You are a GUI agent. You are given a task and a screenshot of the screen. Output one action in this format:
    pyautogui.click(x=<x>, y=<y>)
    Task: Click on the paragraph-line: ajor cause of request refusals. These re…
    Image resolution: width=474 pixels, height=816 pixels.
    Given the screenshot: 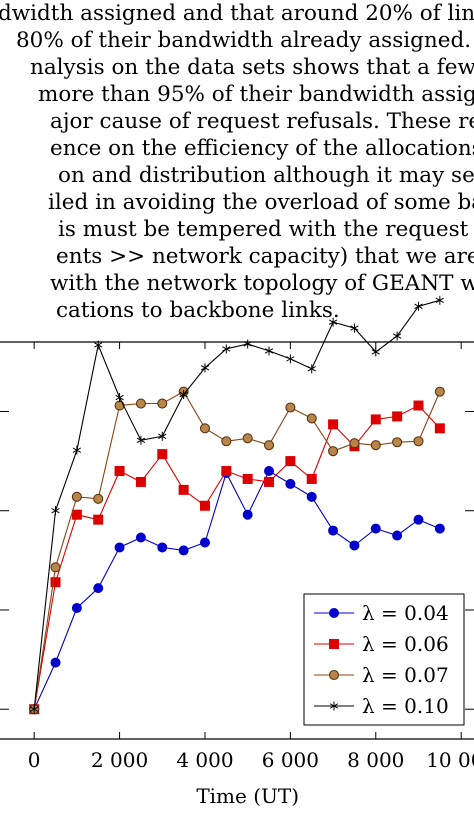 What is the action you would take?
    pyautogui.click(x=262, y=121)
    